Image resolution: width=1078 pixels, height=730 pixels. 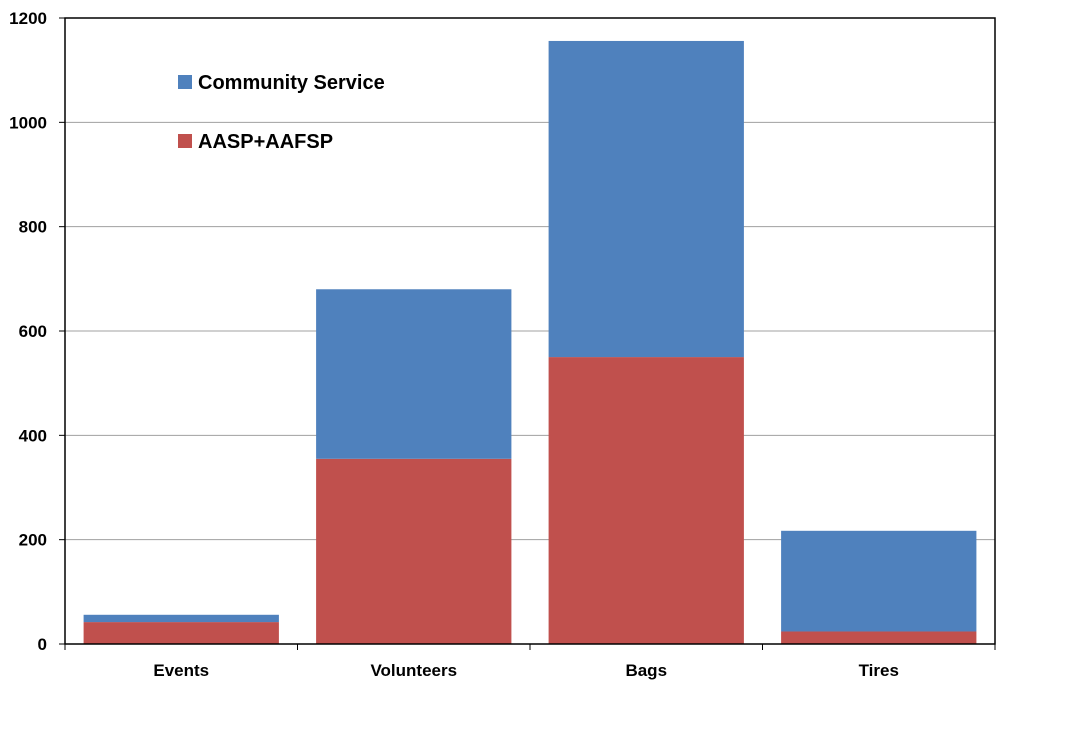 I want to click on legend-swatch-community-service, so click(x=185, y=82).